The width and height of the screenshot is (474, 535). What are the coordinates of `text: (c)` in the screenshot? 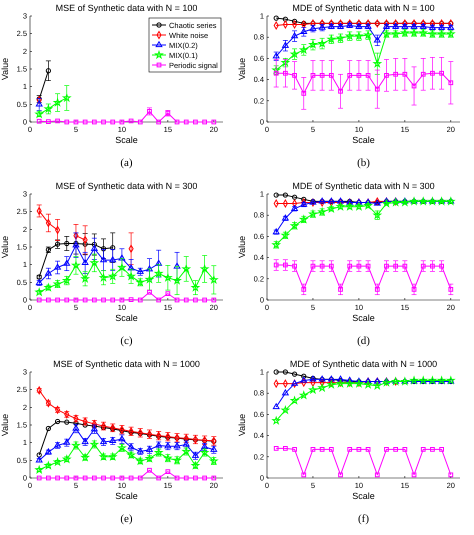 It's located at (126, 341).